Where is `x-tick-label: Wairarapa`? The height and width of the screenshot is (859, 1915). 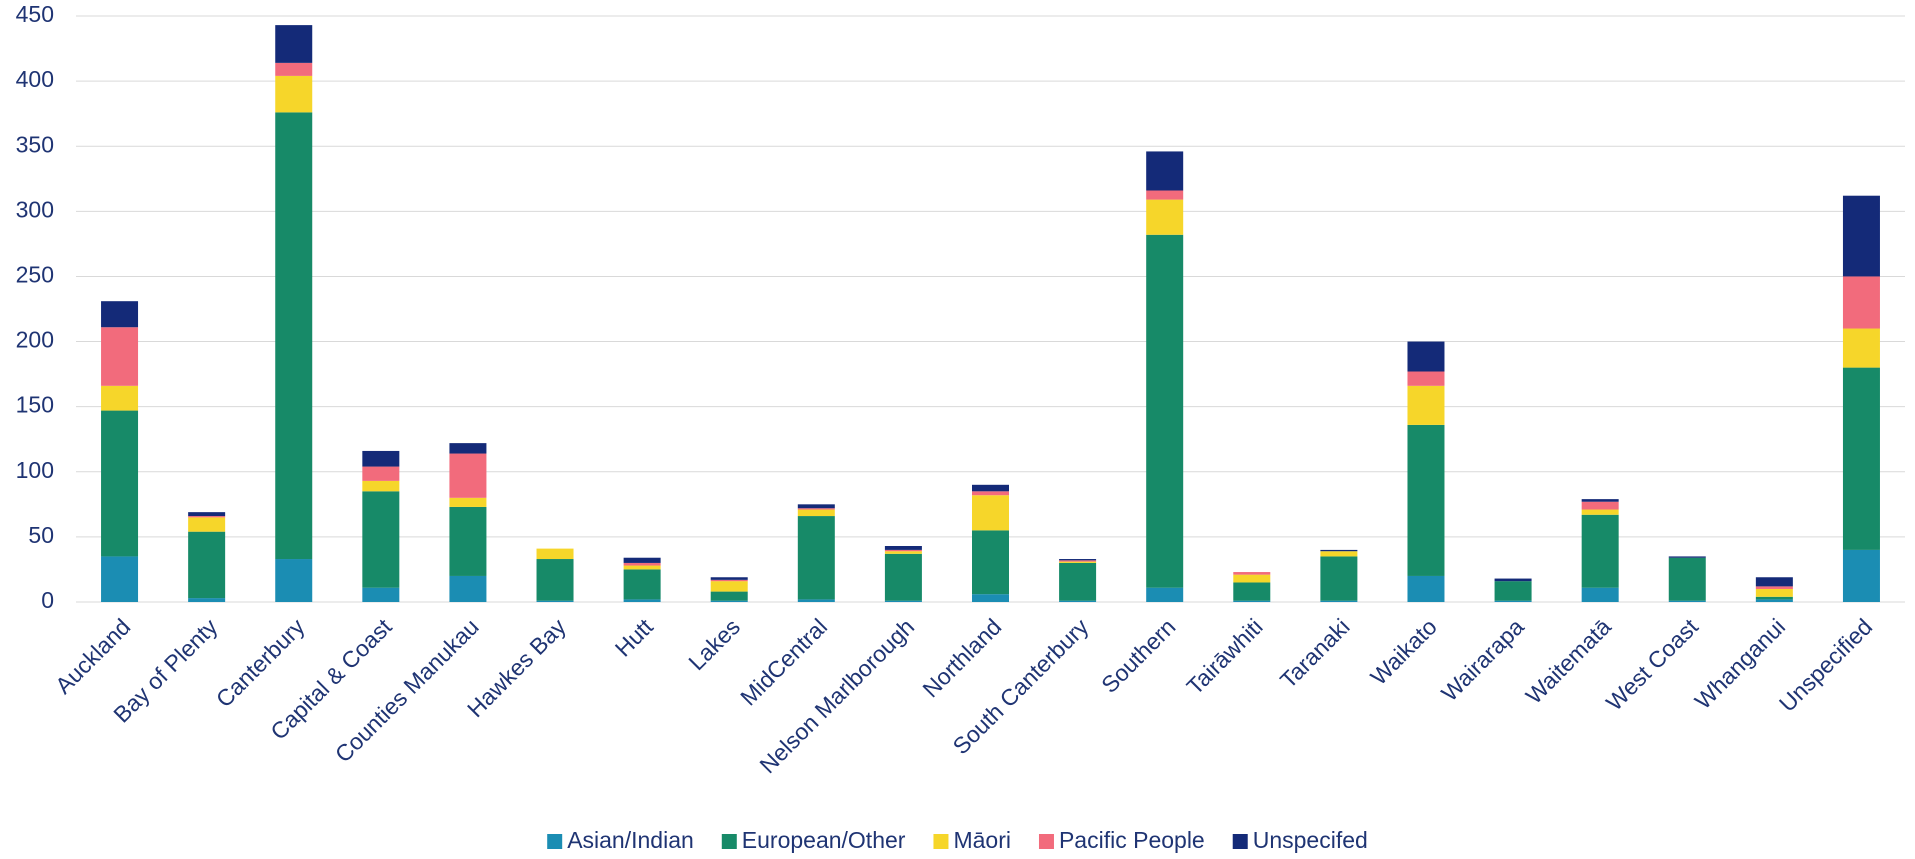
x-tick-label: Wairarapa is located at coordinates (1482, 659).